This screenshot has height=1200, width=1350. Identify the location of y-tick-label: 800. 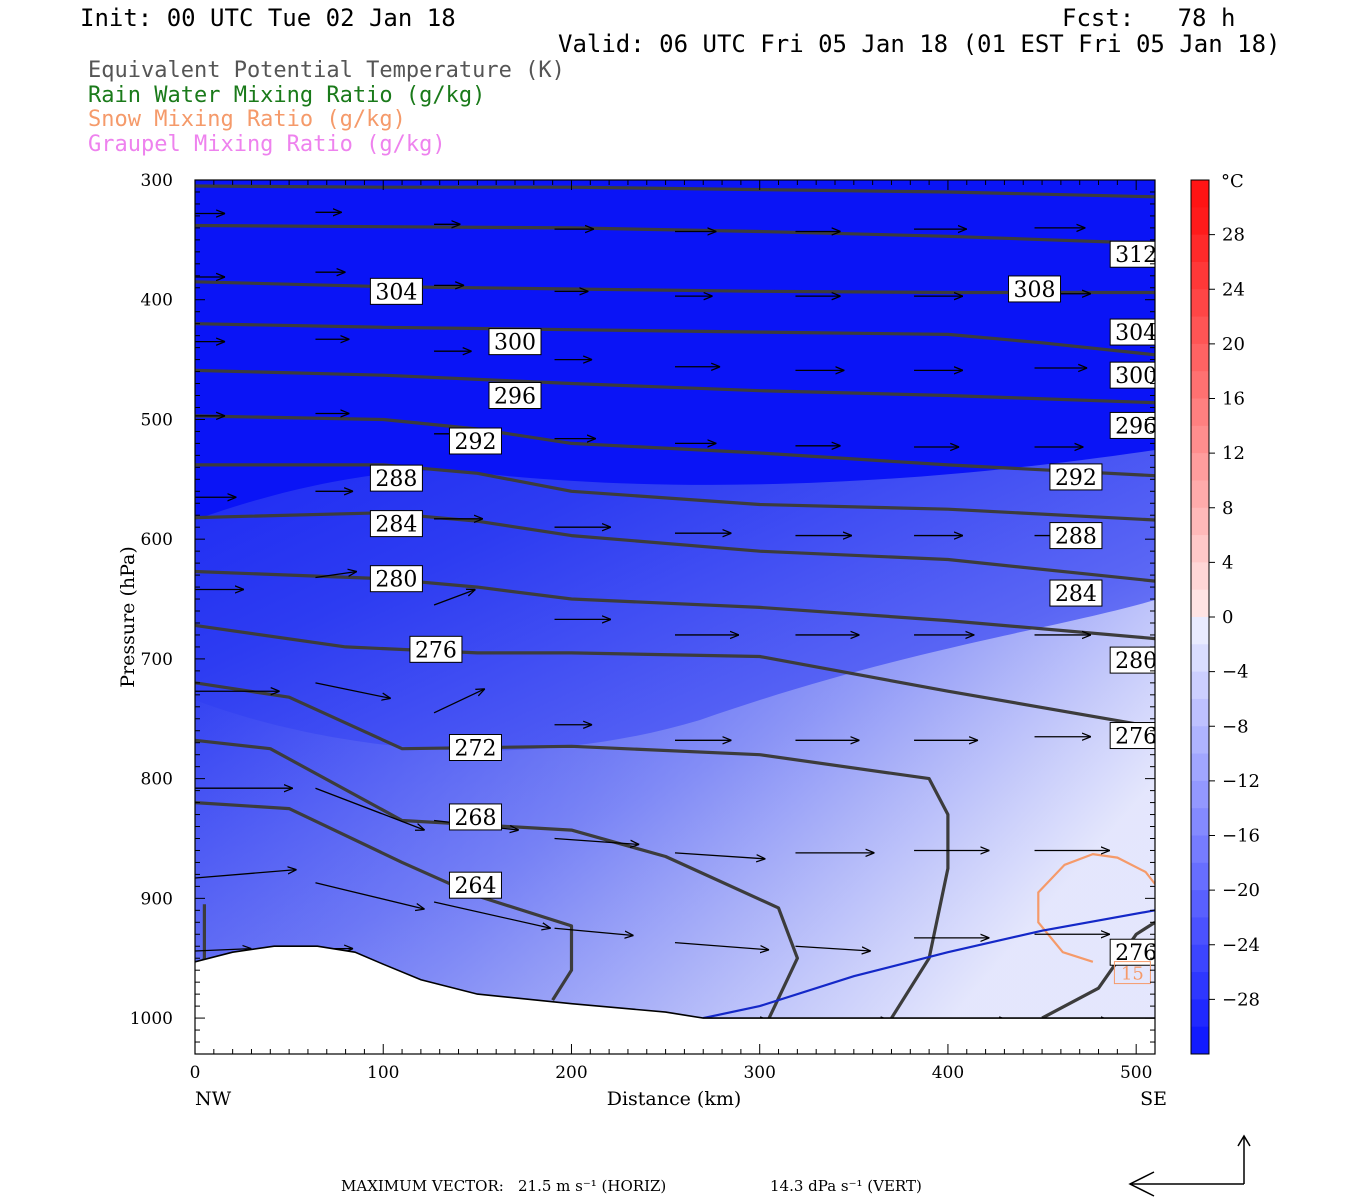
(157, 780).